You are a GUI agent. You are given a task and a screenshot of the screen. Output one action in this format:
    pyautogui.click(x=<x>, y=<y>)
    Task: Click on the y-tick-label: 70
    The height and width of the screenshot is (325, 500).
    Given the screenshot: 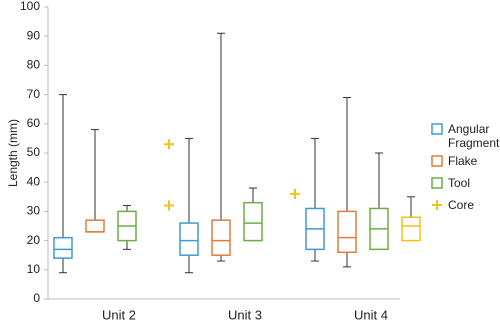 What is the action you would take?
    pyautogui.click(x=34, y=94)
    